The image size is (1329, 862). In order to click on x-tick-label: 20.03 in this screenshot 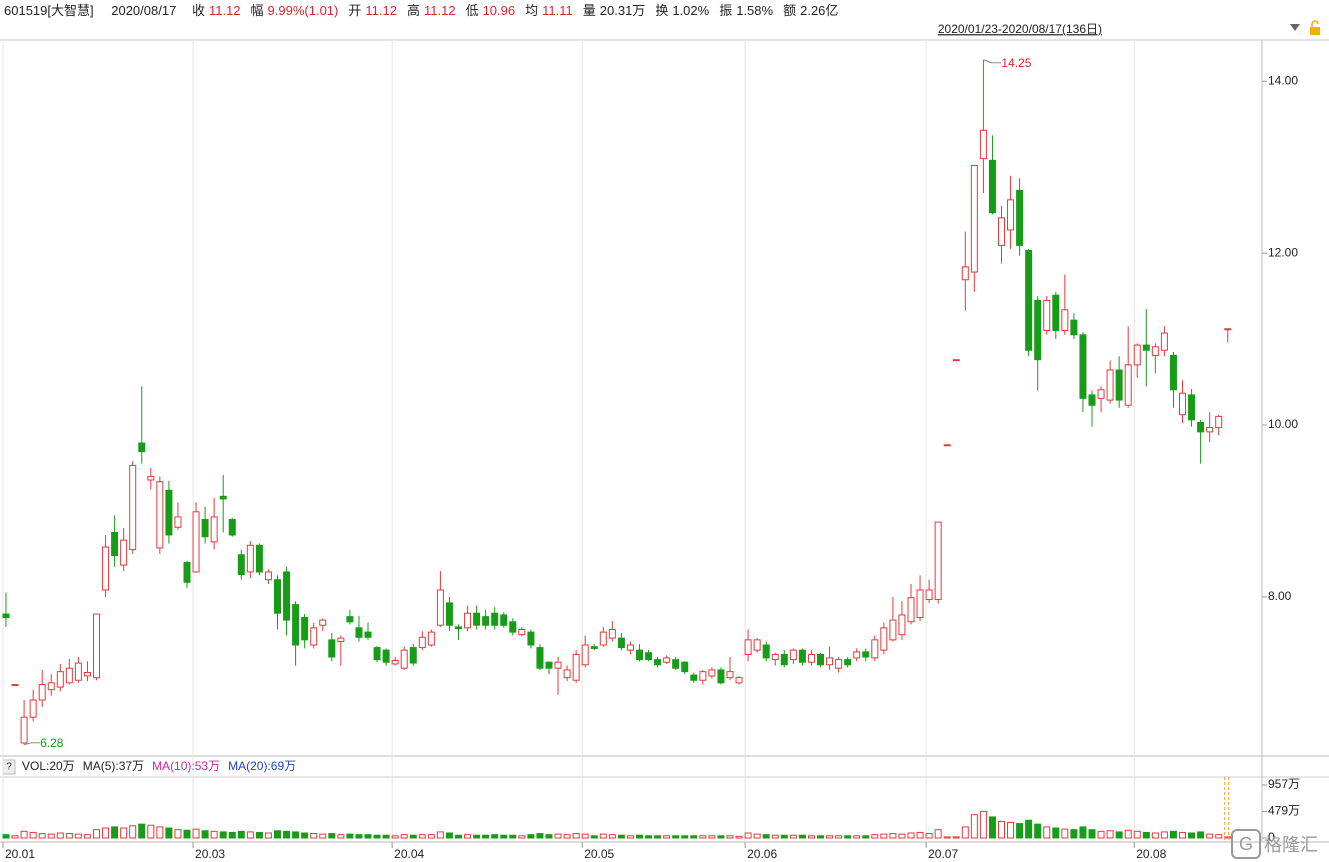, I will do `click(210, 854)`.